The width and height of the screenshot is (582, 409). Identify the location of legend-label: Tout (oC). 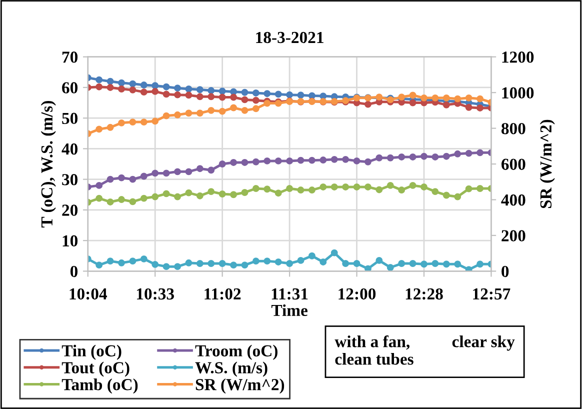
(96, 369).